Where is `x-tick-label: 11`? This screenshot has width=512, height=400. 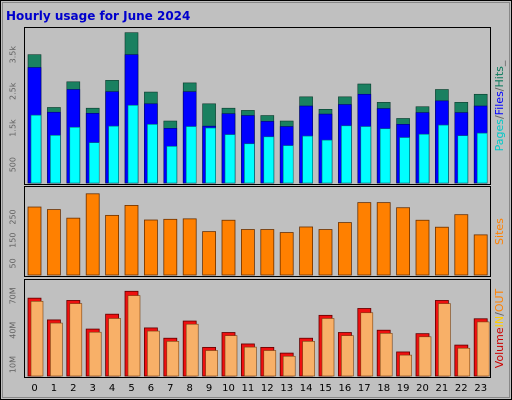 x-tick-label: 11 is located at coordinates (248, 388).